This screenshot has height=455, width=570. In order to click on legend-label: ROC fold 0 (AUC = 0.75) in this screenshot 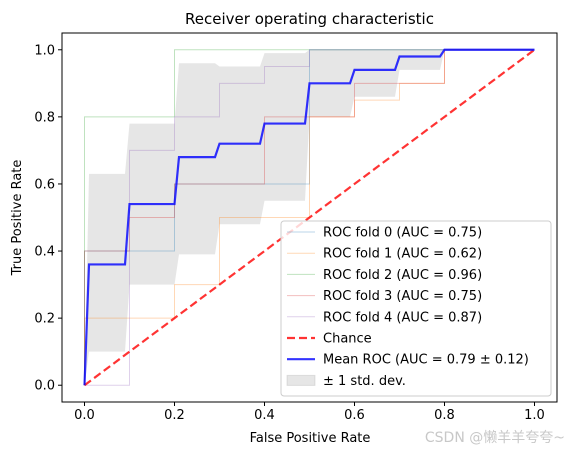, I will do `click(402, 233)`.